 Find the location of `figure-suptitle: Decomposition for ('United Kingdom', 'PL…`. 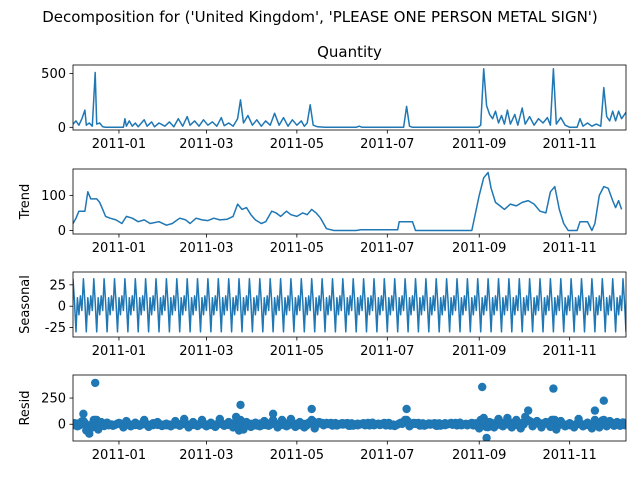

figure-suptitle: Decomposition for ('United Kingdom', 'PL… is located at coordinates (320, 17).